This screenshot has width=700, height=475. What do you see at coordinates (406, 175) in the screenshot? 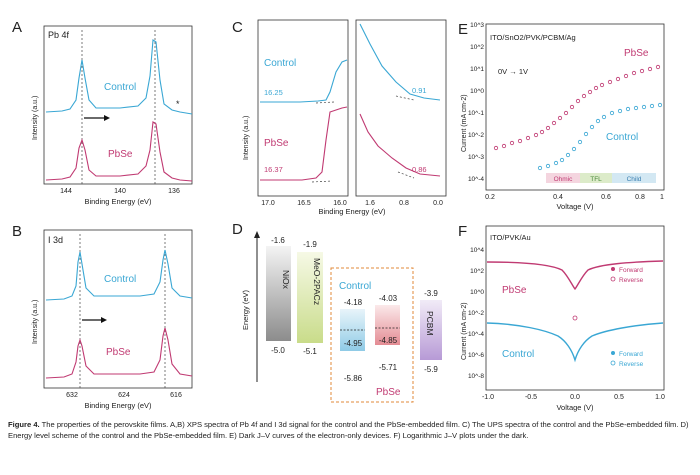
I see `panel-c-extrap-pbse-right` at bounding box center [406, 175].